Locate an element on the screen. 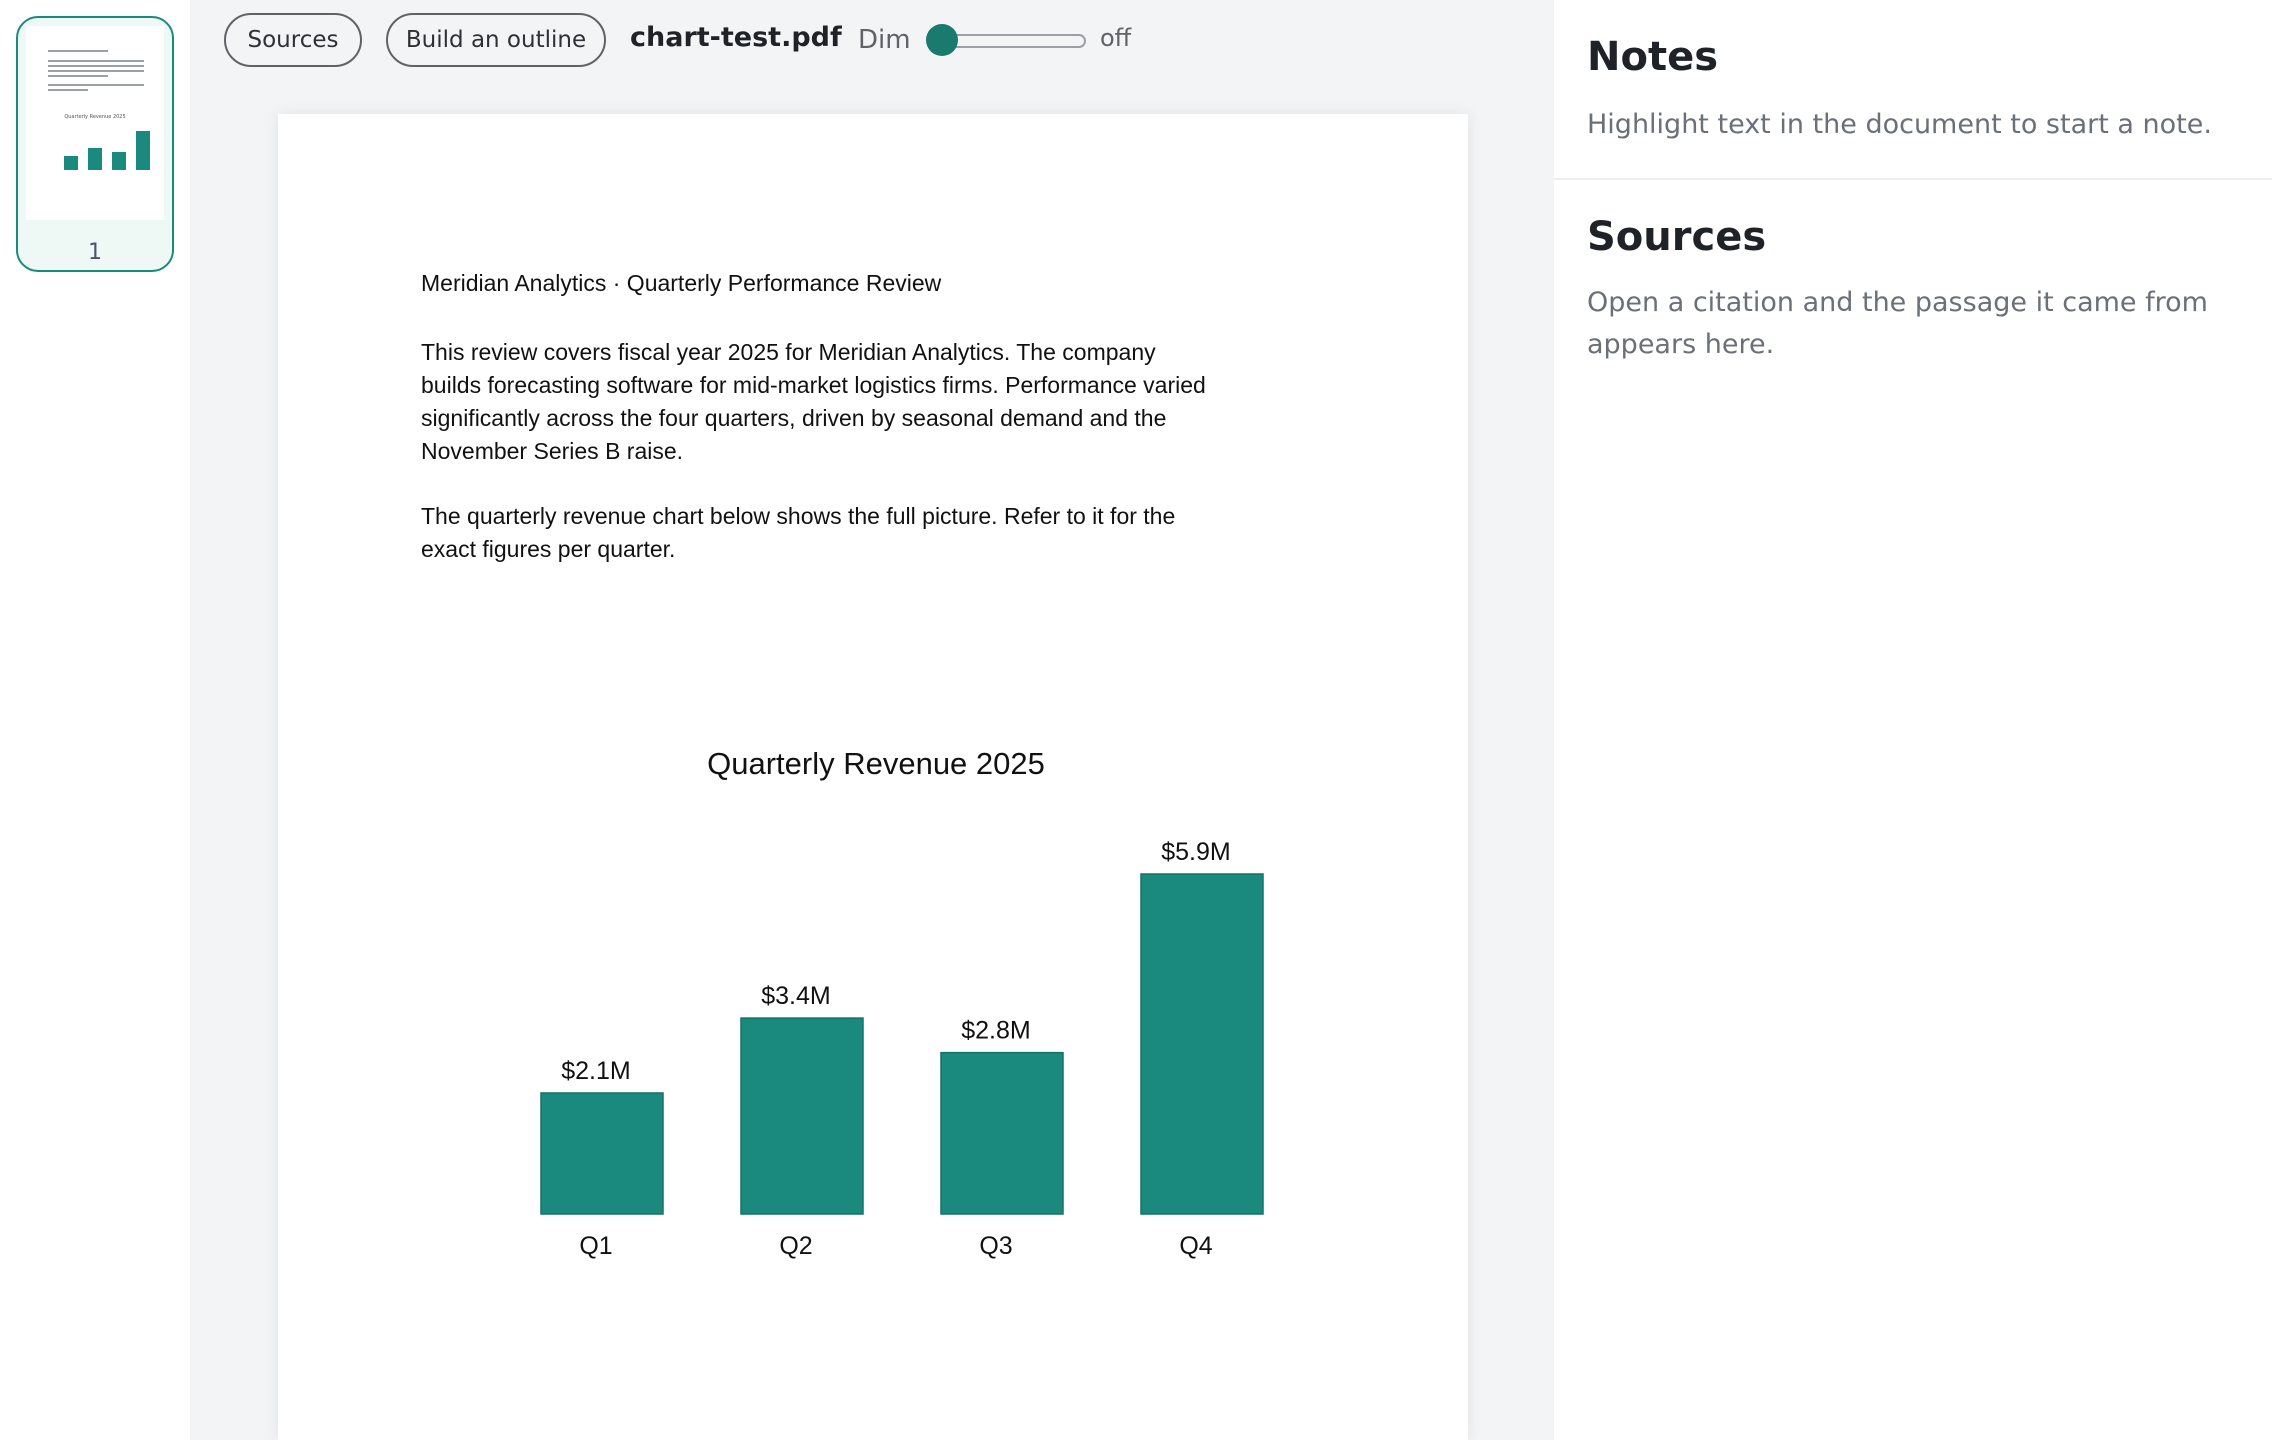  thumbnail-page-number: 1 is located at coordinates (95, 252).